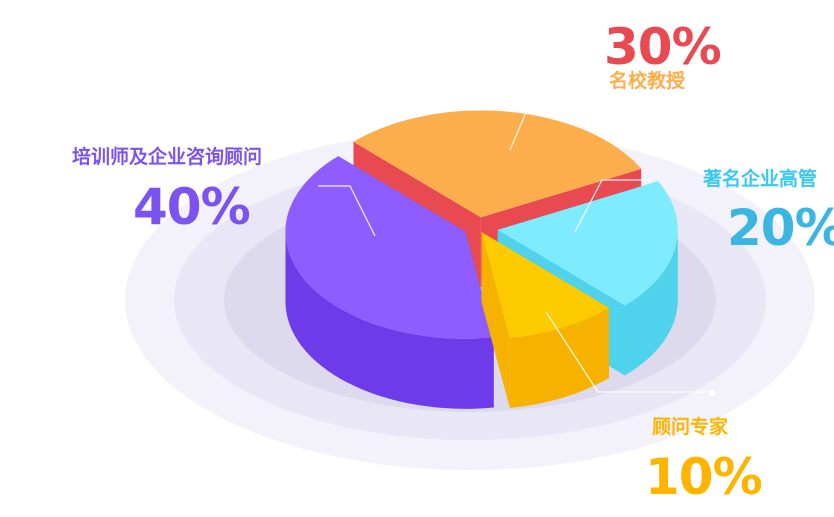 The height and width of the screenshot is (517, 834). Describe the element at coordinates (663, 47) in the screenshot. I see `slice-value-label: 30%` at that location.